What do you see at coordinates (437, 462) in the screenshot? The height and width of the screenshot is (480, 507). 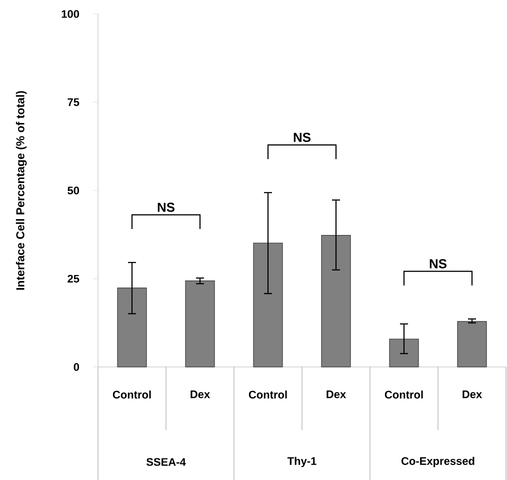 I see `text: Co-Expressed` at bounding box center [437, 462].